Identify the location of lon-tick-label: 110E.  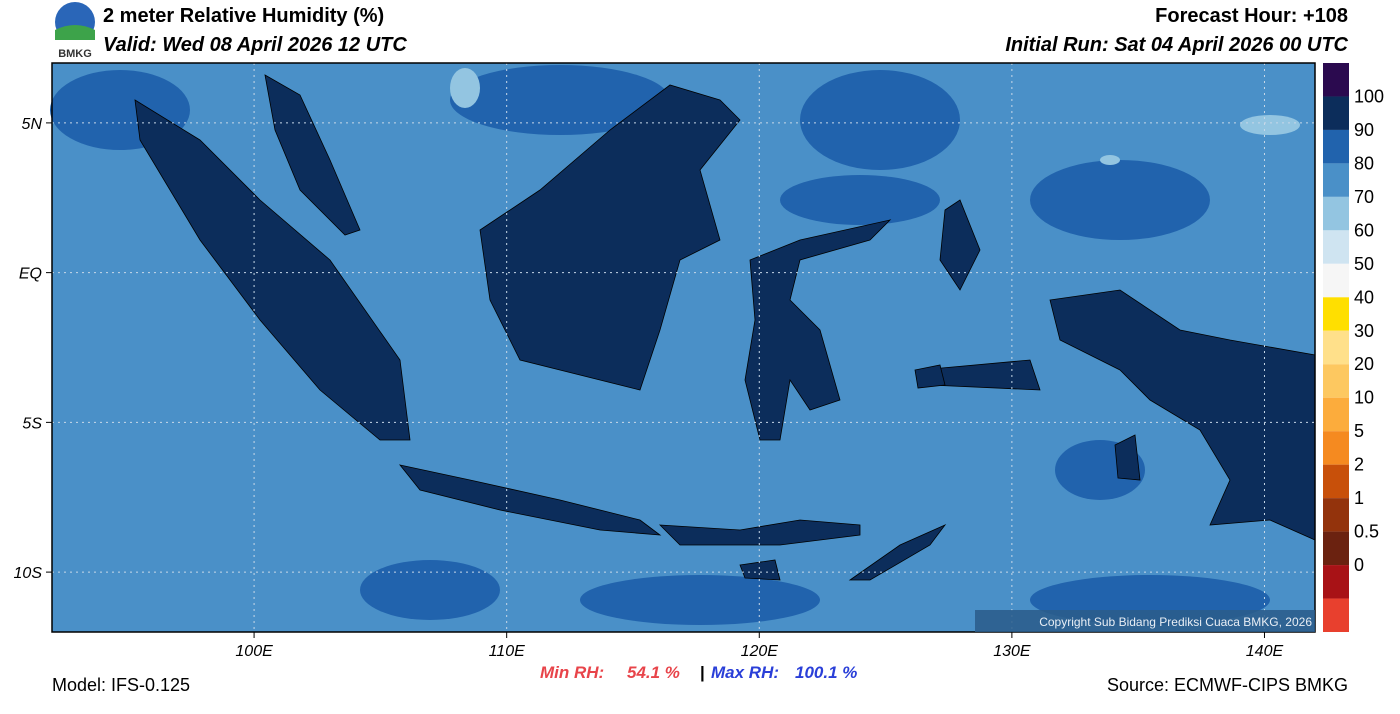
(507, 651).